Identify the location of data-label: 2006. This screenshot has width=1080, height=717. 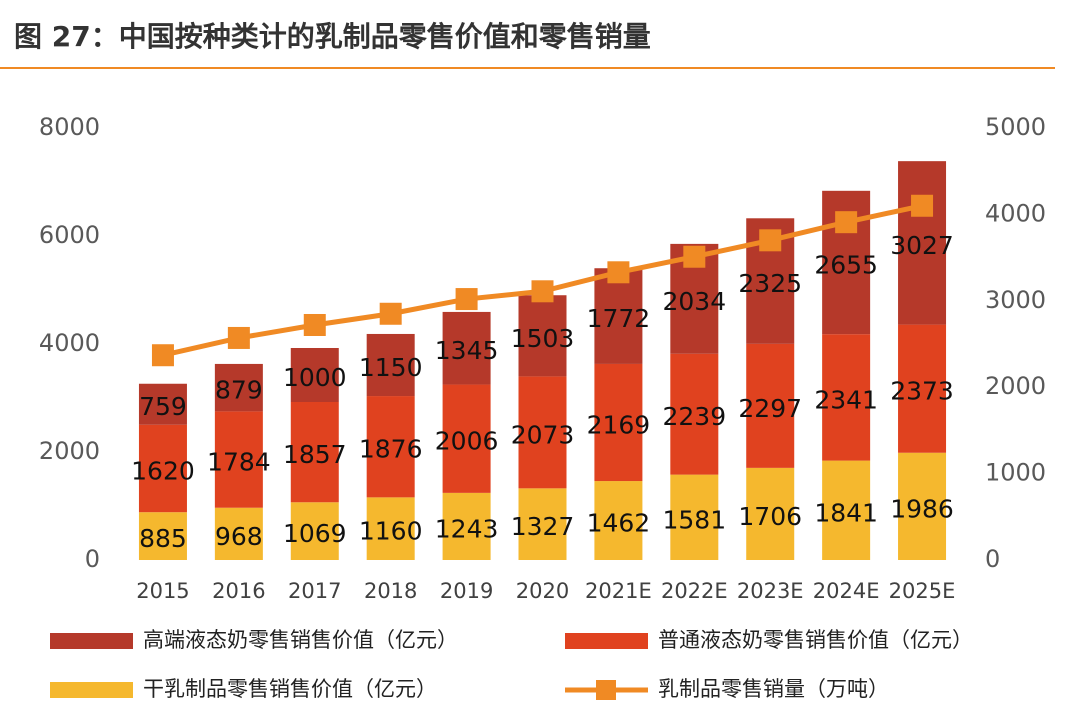
(467, 441).